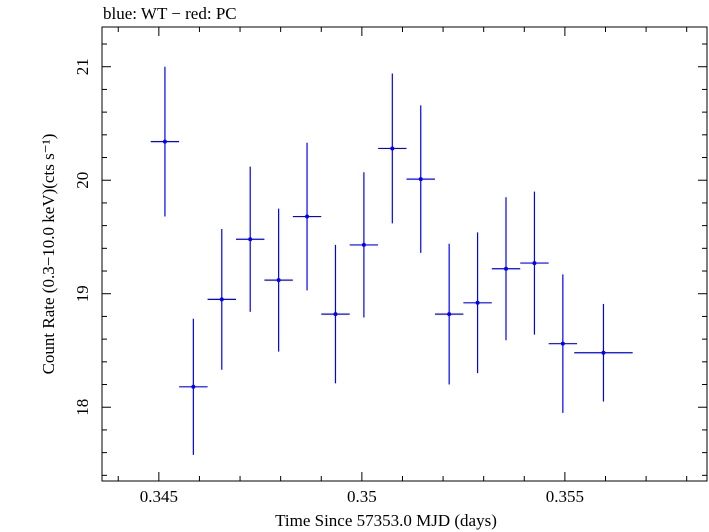 This screenshot has width=709, height=532. Describe the element at coordinates (82, 66) in the screenshot. I see `y-tick-label: 21` at that location.